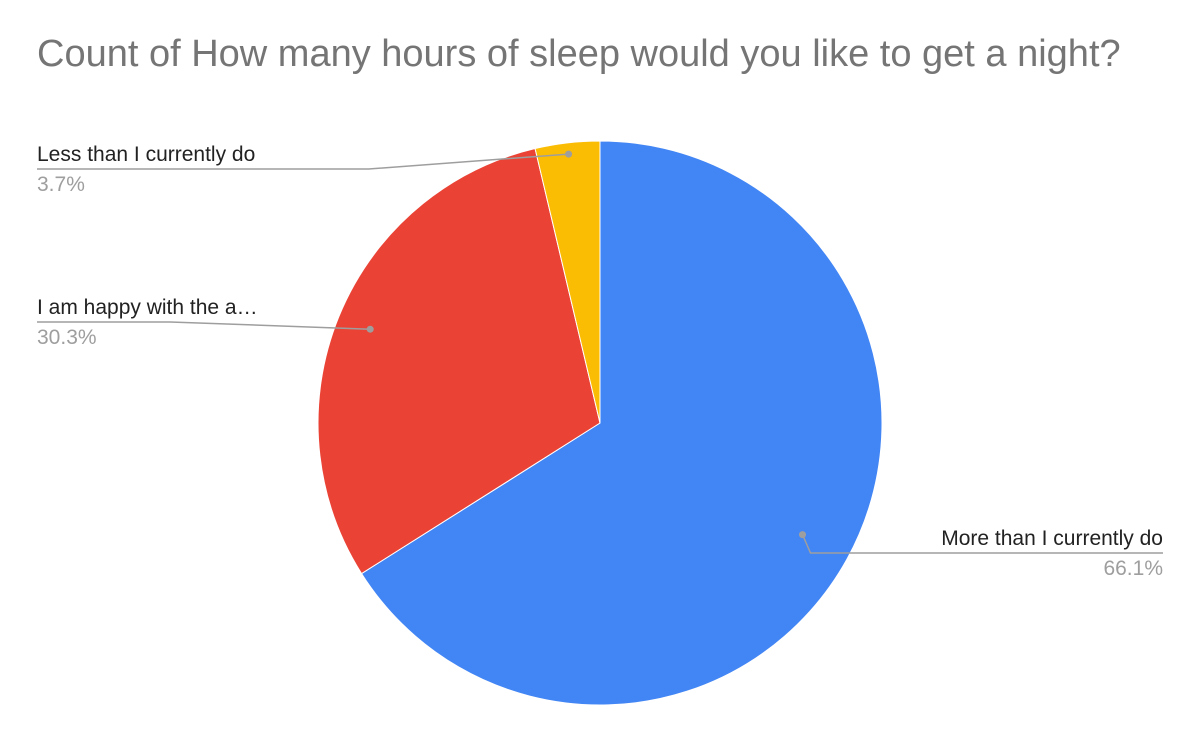 The height and width of the screenshot is (742, 1200). What do you see at coordinates (1133, 568) in the screenshot?
I see `slice-percent-more-than-i-currently-do: 66.1%` at bounding box center [1133, 568].